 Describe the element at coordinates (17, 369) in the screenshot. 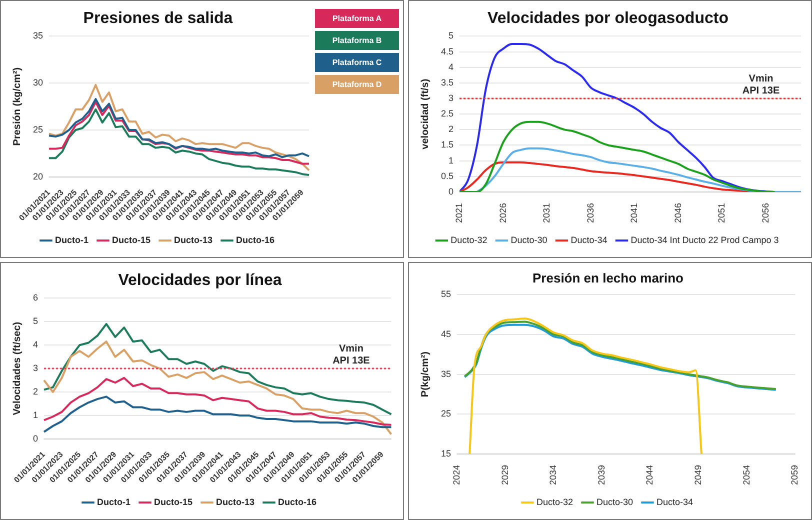

I see `y-axis-title: Velocidades (ft/sec)` at that location.